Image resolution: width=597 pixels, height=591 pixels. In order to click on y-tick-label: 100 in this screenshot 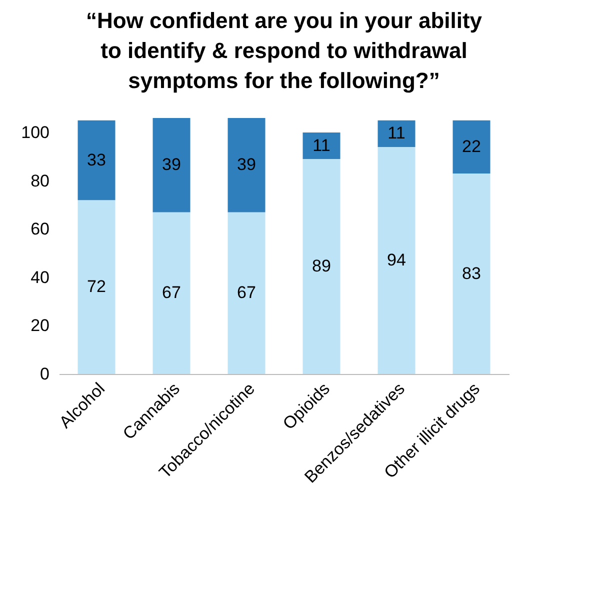, I will do `click(35, 132)`.